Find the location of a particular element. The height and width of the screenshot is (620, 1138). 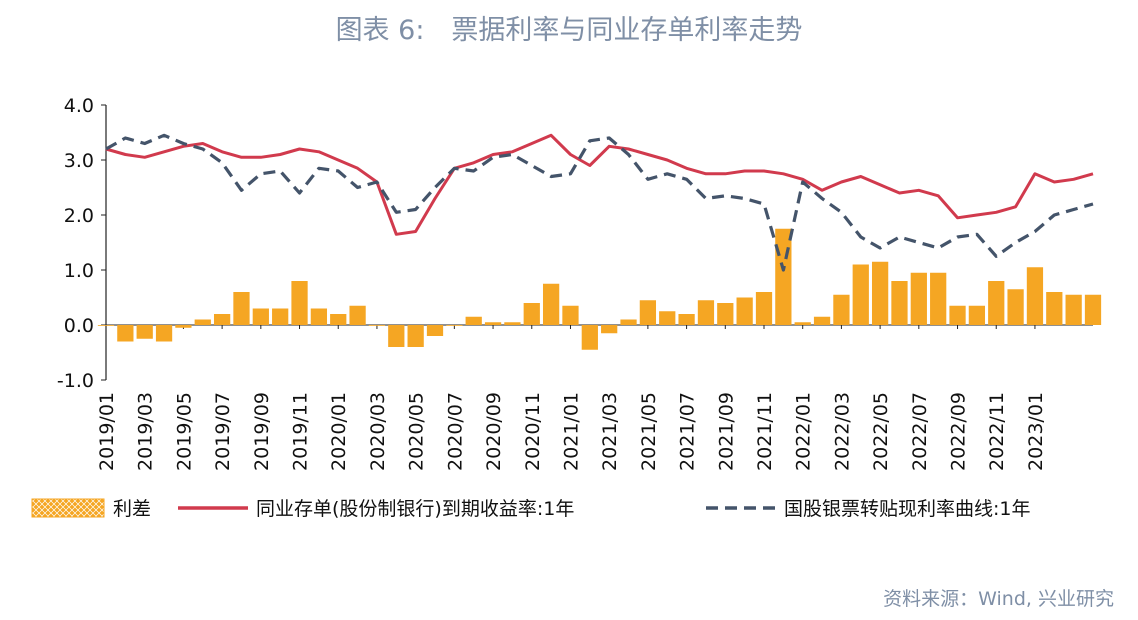

ncd-yield-line is located at coordinates (599, 184).